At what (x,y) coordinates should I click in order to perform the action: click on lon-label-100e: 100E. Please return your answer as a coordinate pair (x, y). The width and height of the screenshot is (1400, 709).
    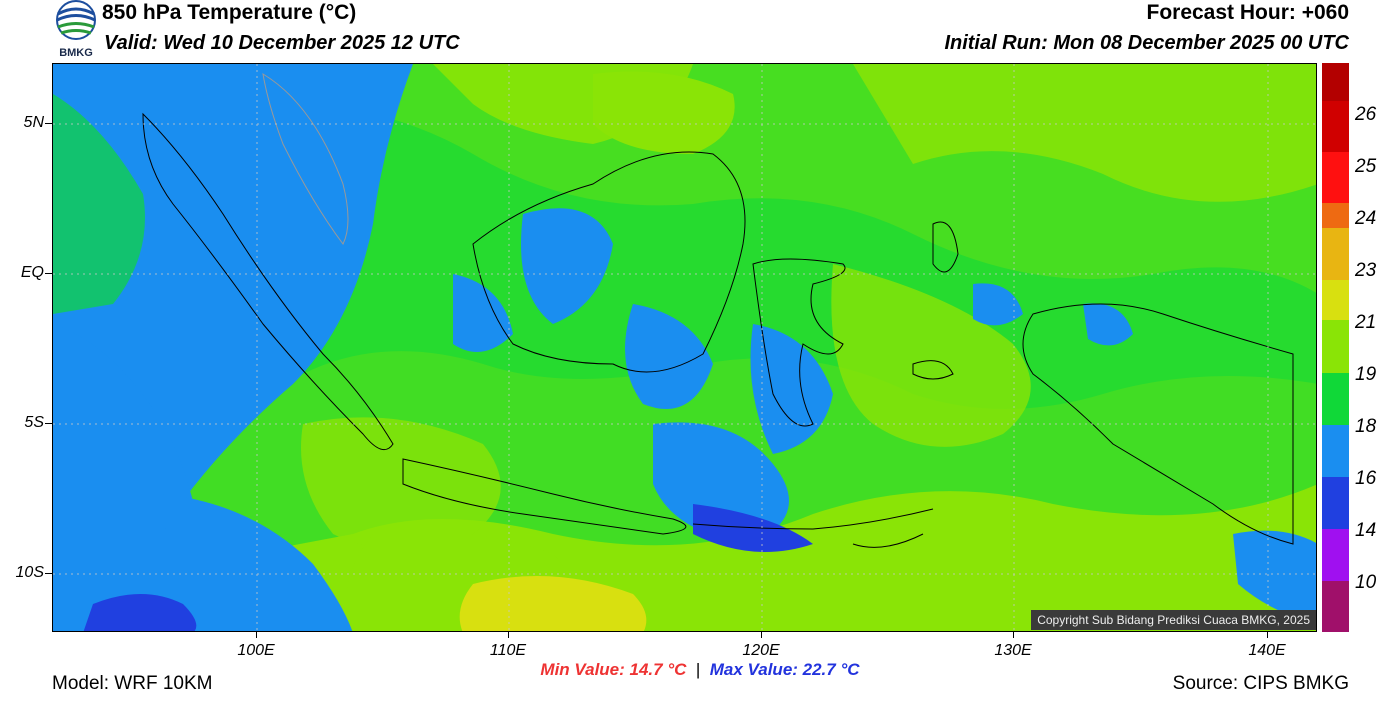
    Looking at the image, I should click on (256, 650).